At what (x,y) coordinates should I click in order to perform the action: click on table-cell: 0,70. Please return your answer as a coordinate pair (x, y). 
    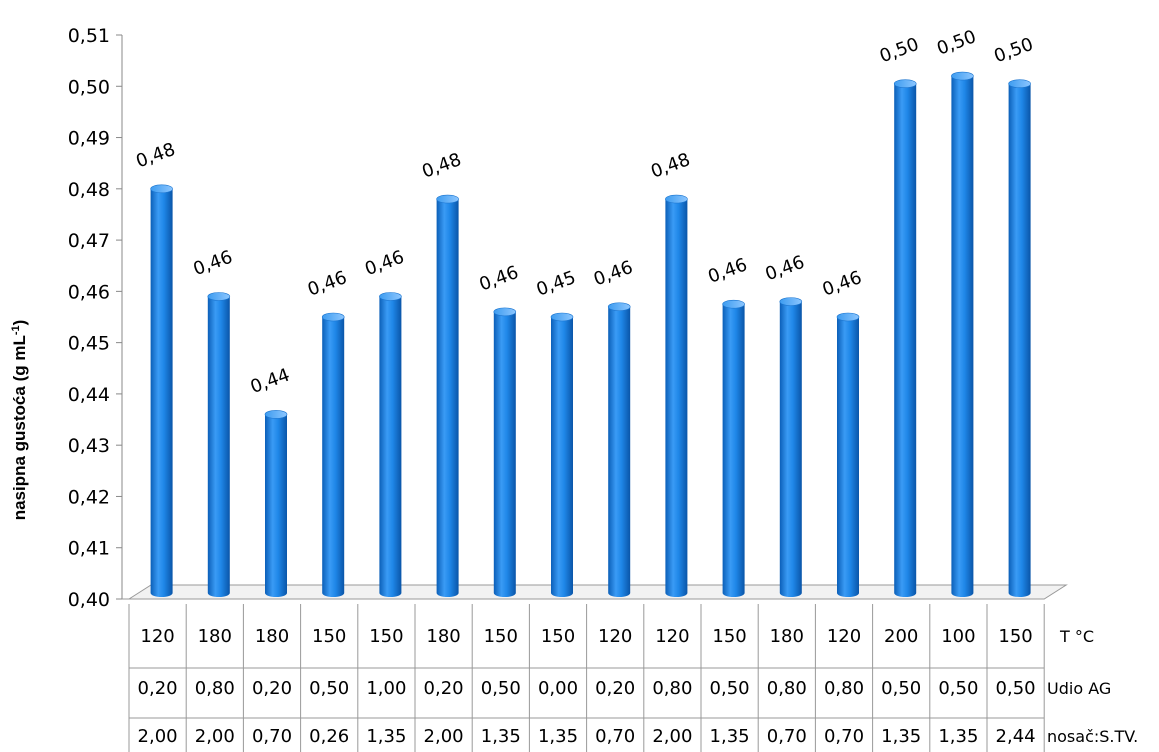
    Looking at the image, I should click on (615, 736).